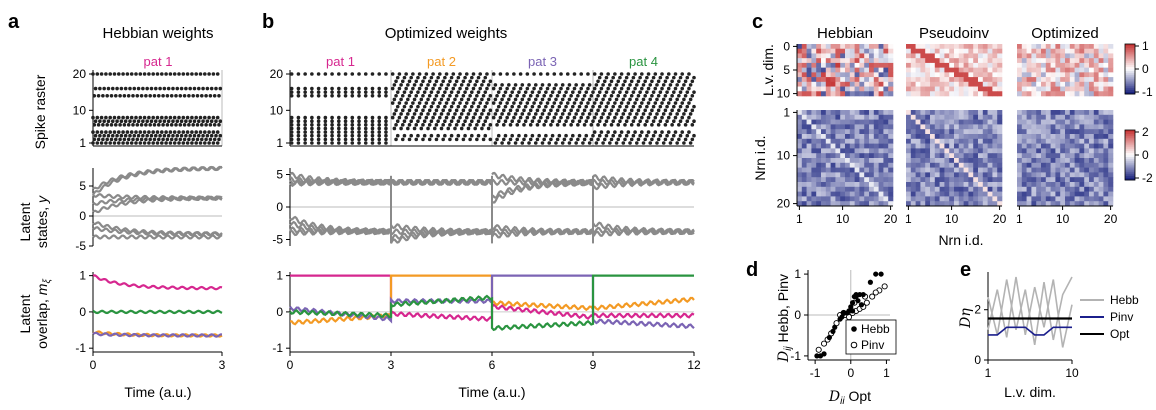 The width and height of the screenshot is (1156, 410). I want to click on c-x-tick-label: 10, so click(843, 219).